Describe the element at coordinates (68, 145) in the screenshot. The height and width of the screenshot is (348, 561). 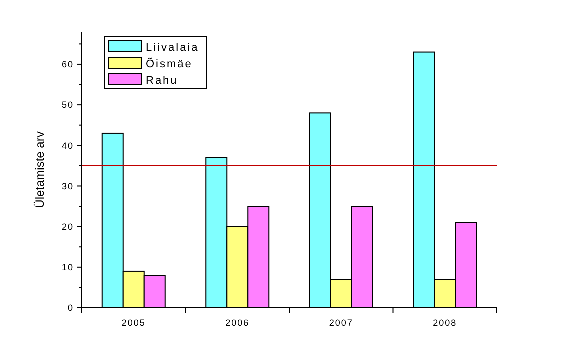
I see `y-tick-label: 40` at that location.